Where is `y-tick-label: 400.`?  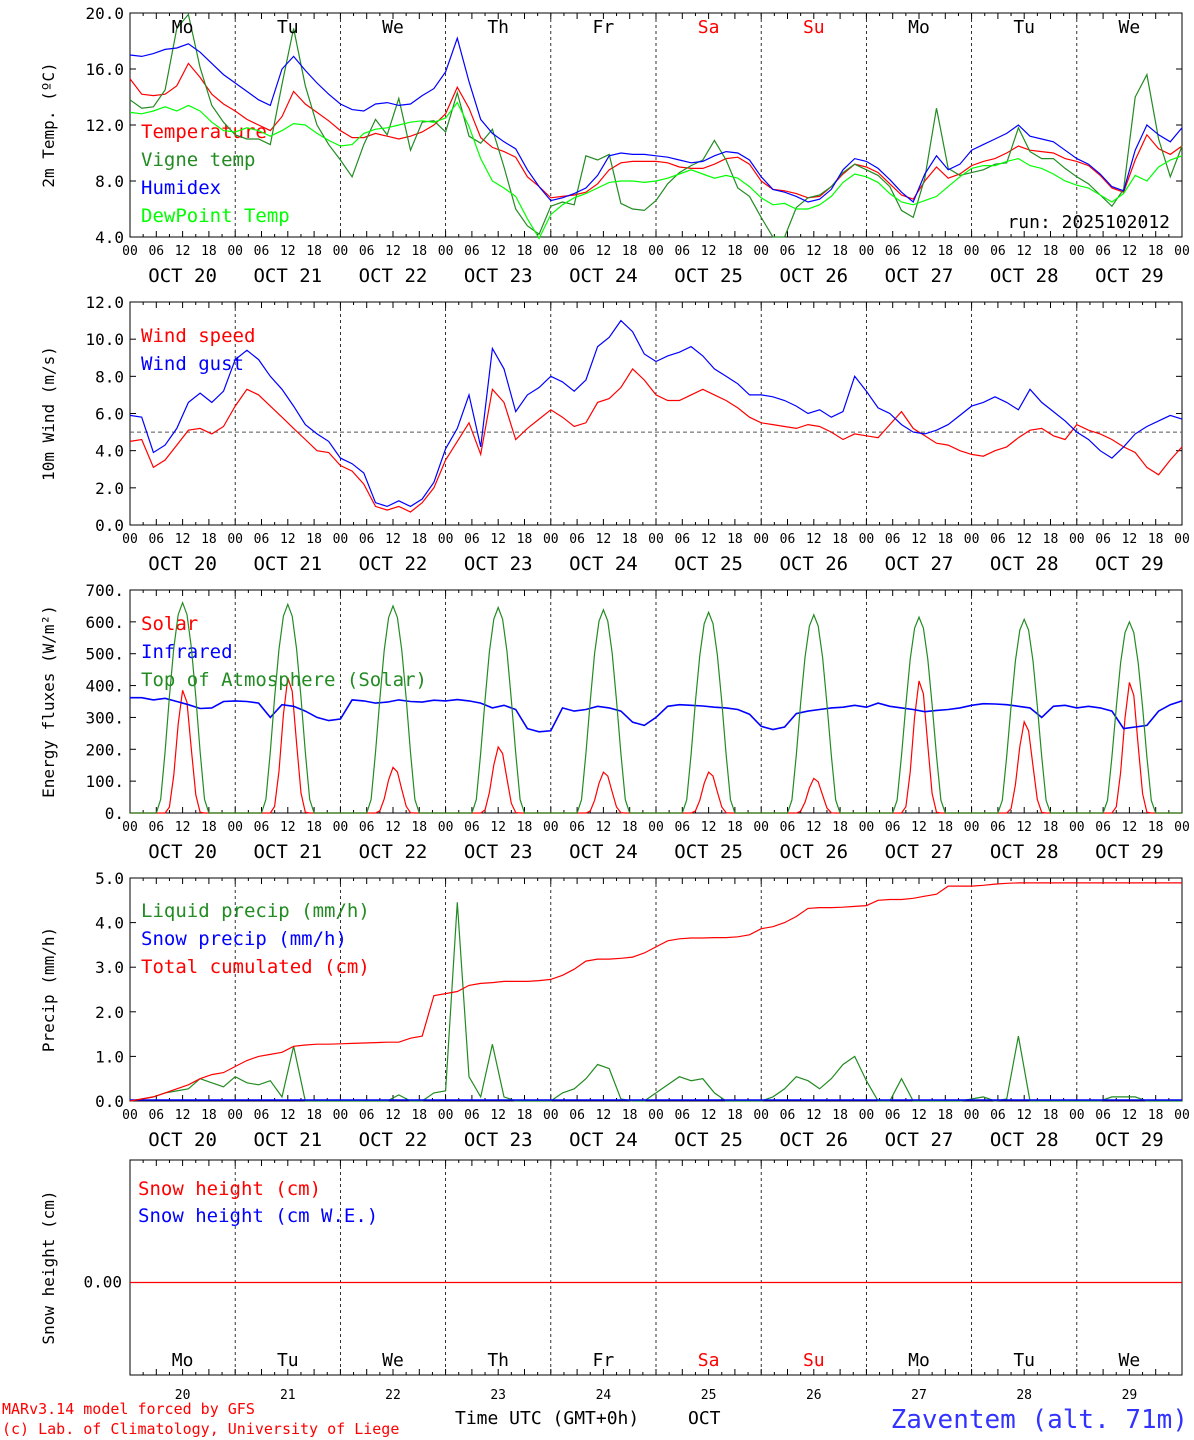 y-tick-label: 400. is located at coordinates (104, 686).